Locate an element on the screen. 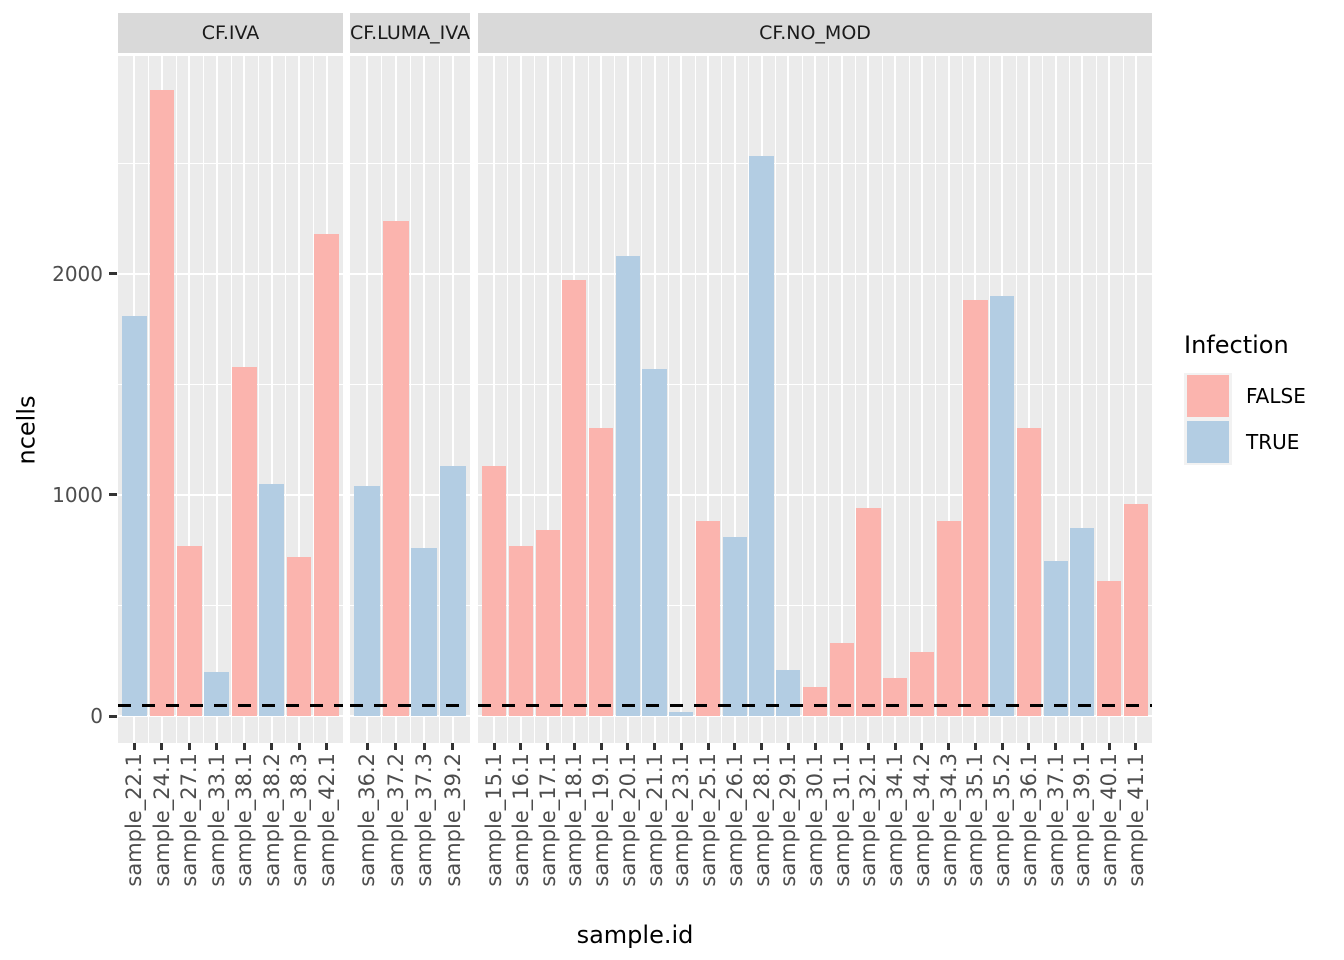 The width and height of the screenshot is (1344, 960). x-label-sample_15.1: sample_15.1 is located at coordinates (494, 820).